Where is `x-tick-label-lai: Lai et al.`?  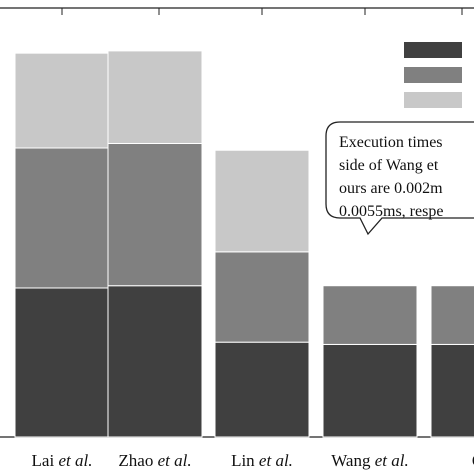
x-tick-label-lai: Lai et al. is located at coordinates (62, 460).